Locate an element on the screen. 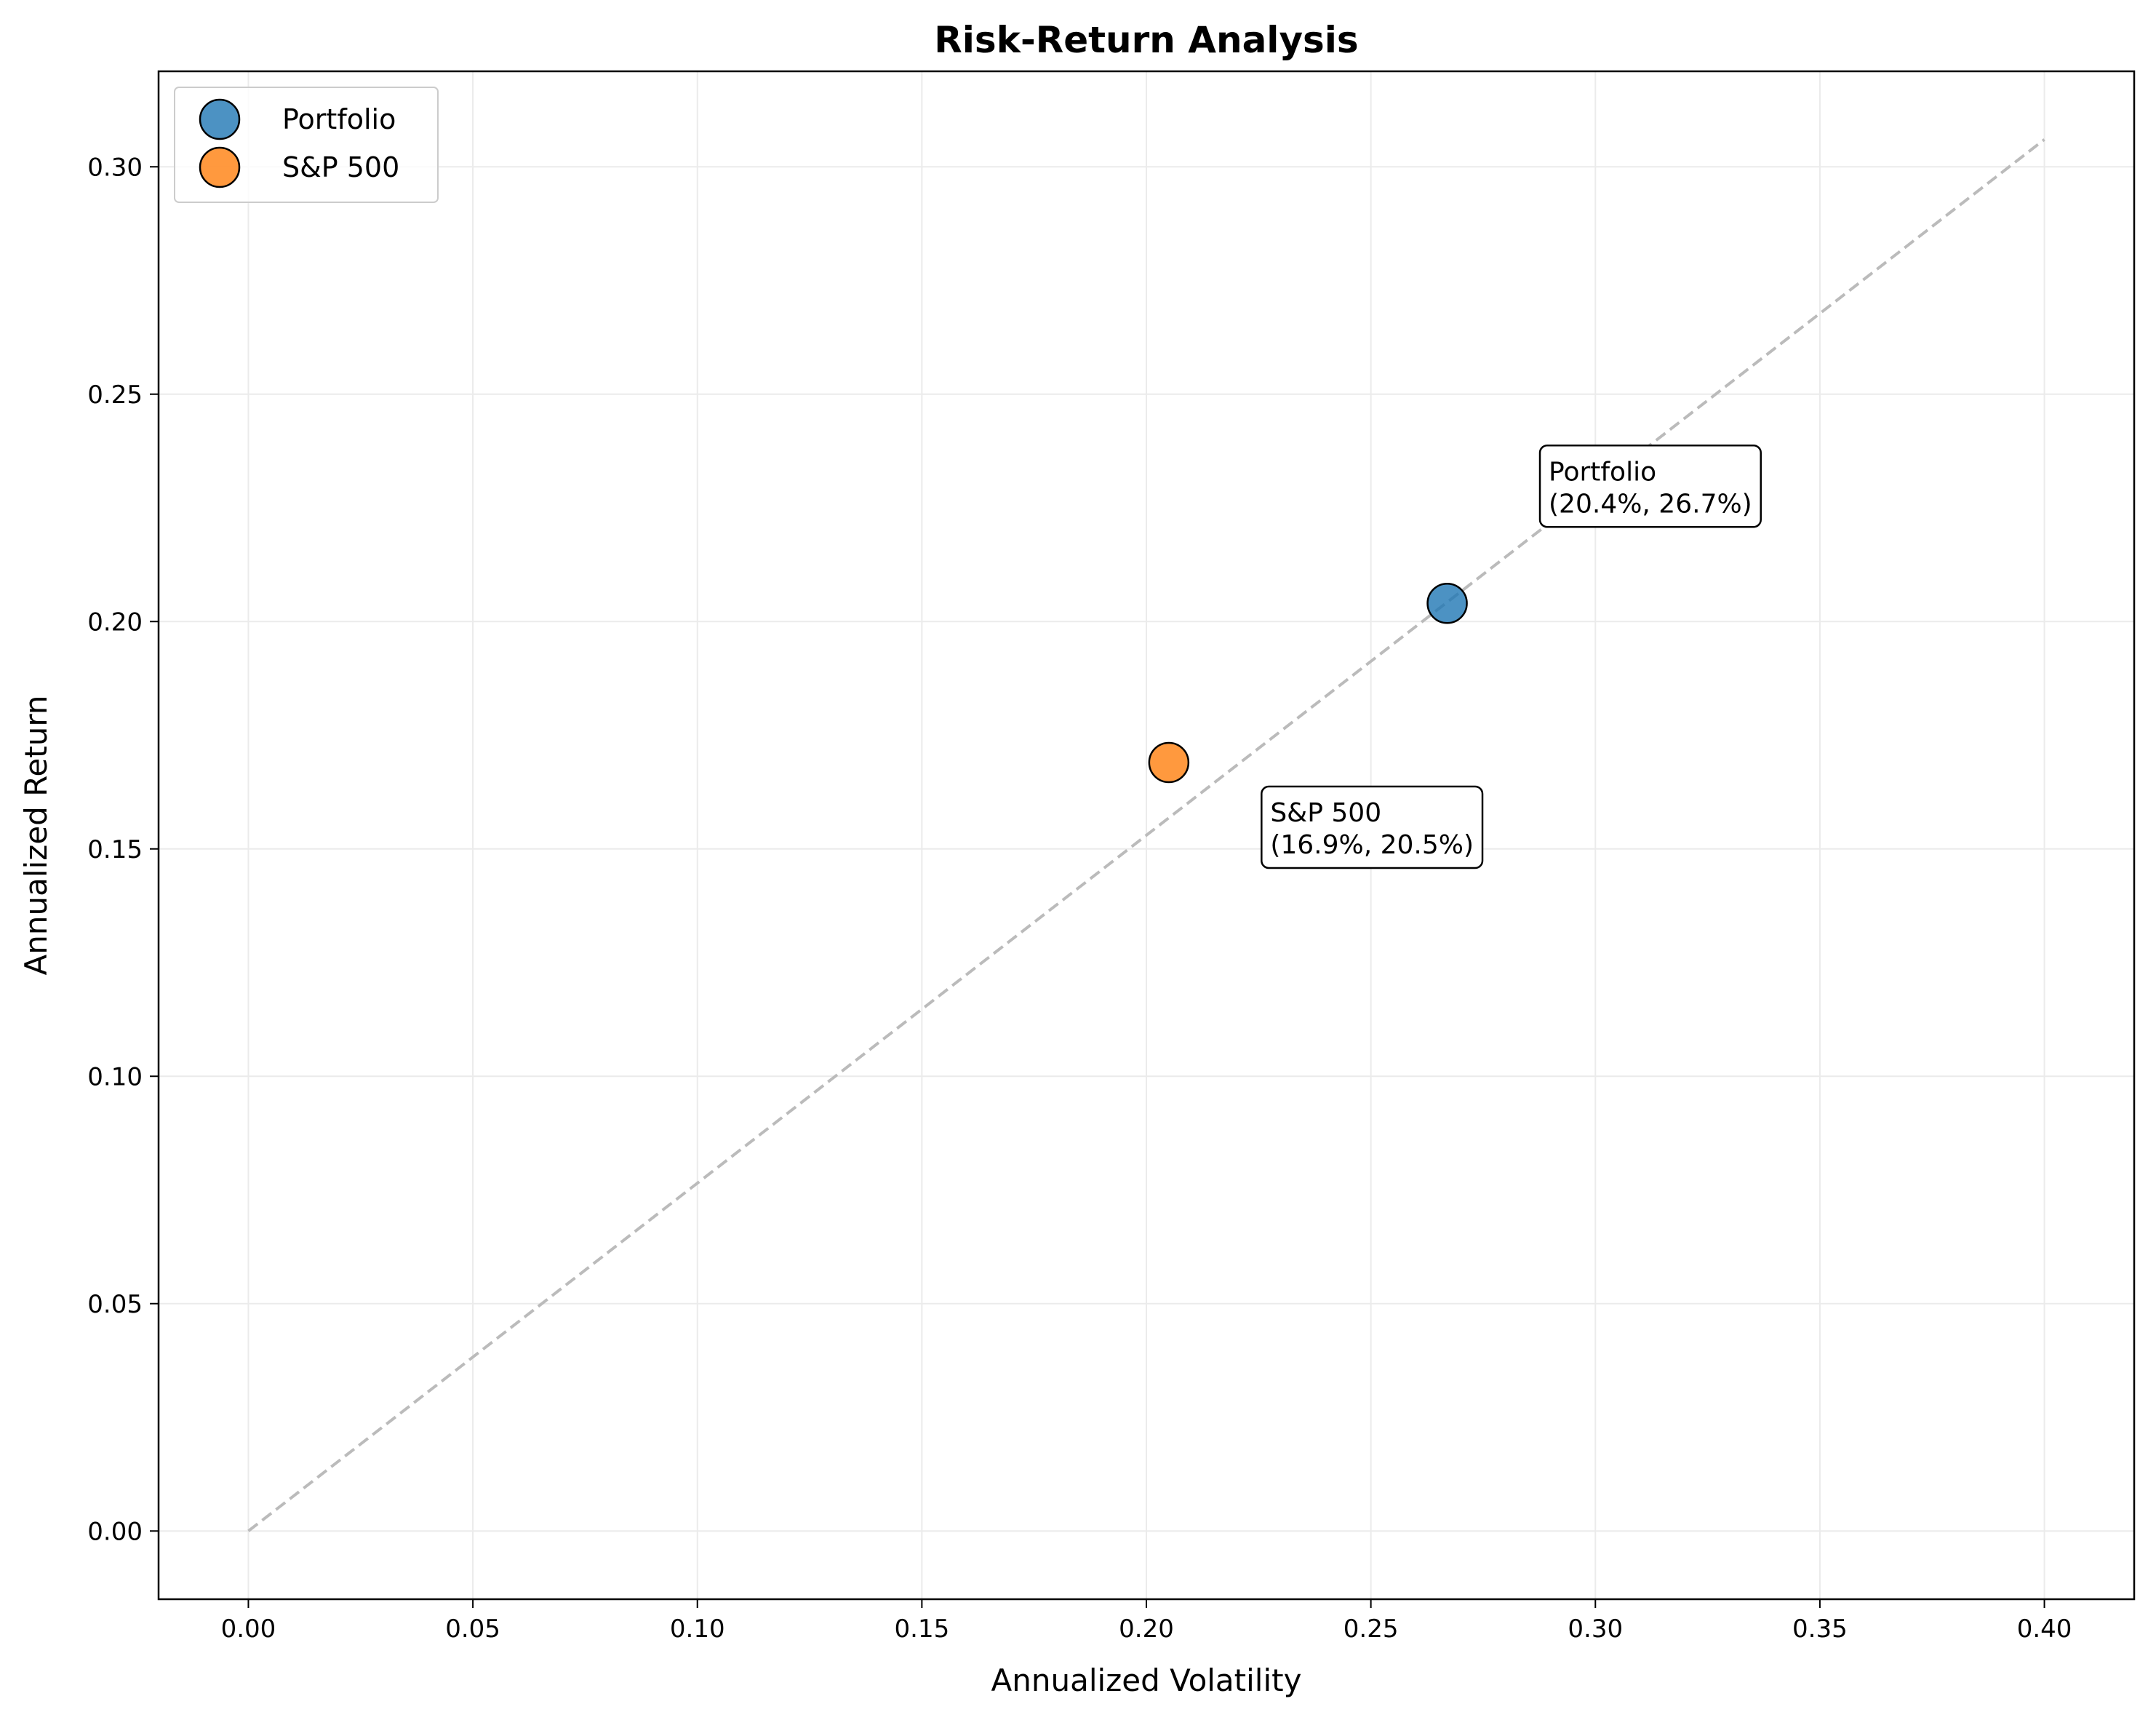  legend: Portfolio S&P 500 is located at coordinates (306, 145).